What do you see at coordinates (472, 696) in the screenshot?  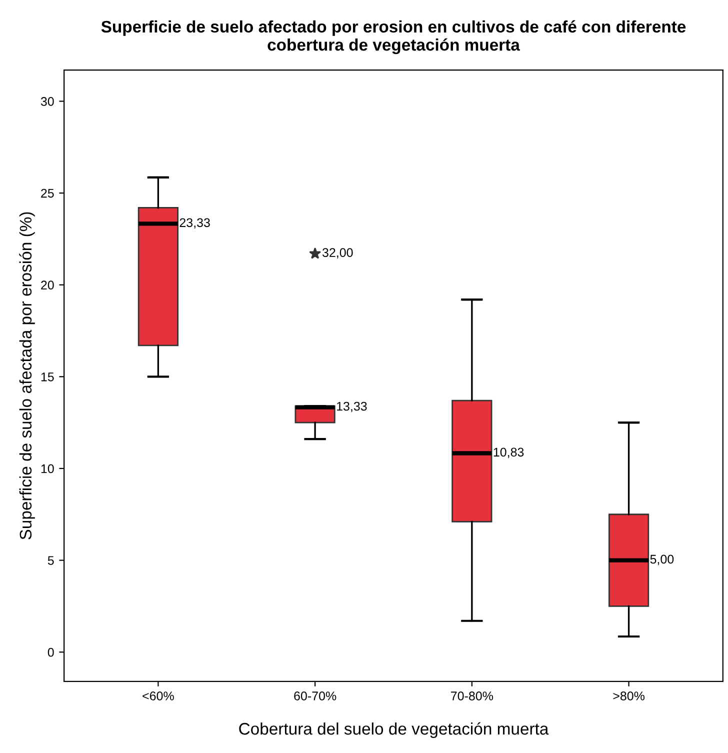 I see `x-tick-label: 70-80%` at bounding box center [472, 696].